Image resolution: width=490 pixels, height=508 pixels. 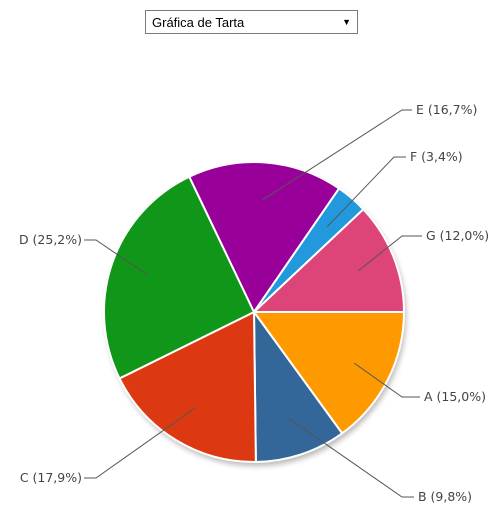 What do you see at coordinates (445, 496) in the screenshot?
I see `slice-label-b: B (9,8%)` at bounding box center [445, 496].